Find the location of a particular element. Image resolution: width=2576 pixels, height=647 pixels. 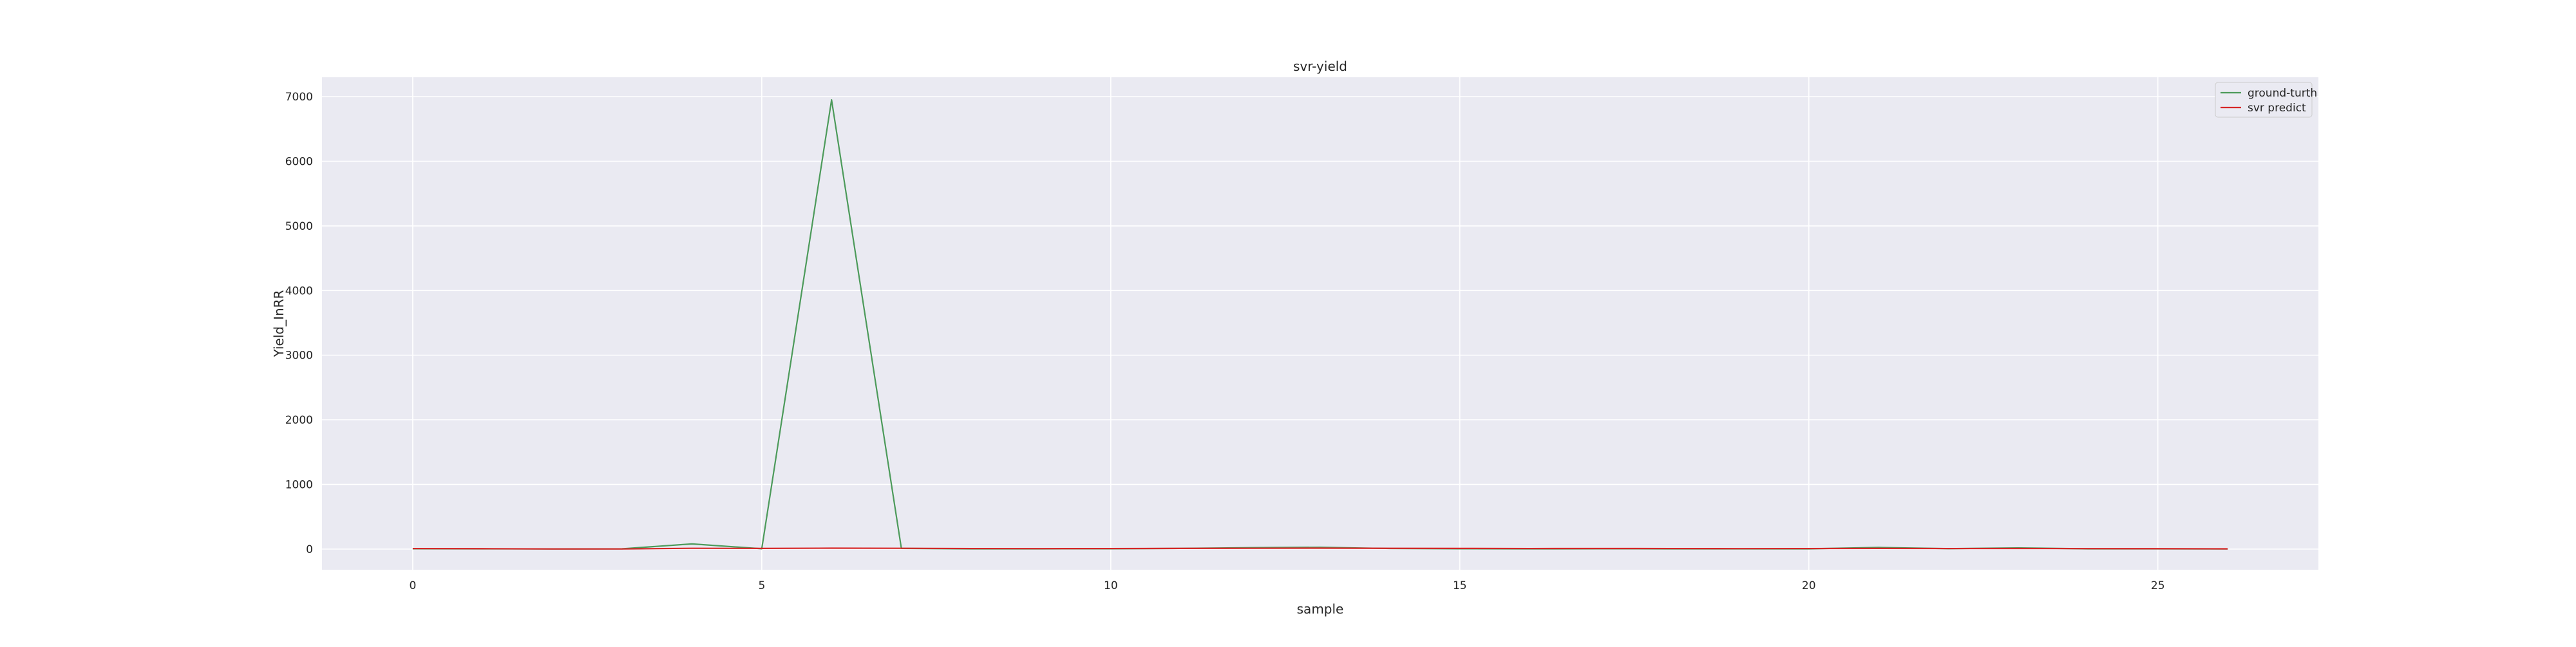

y-tick-label: 1000 is located at coordinates (299, 484).